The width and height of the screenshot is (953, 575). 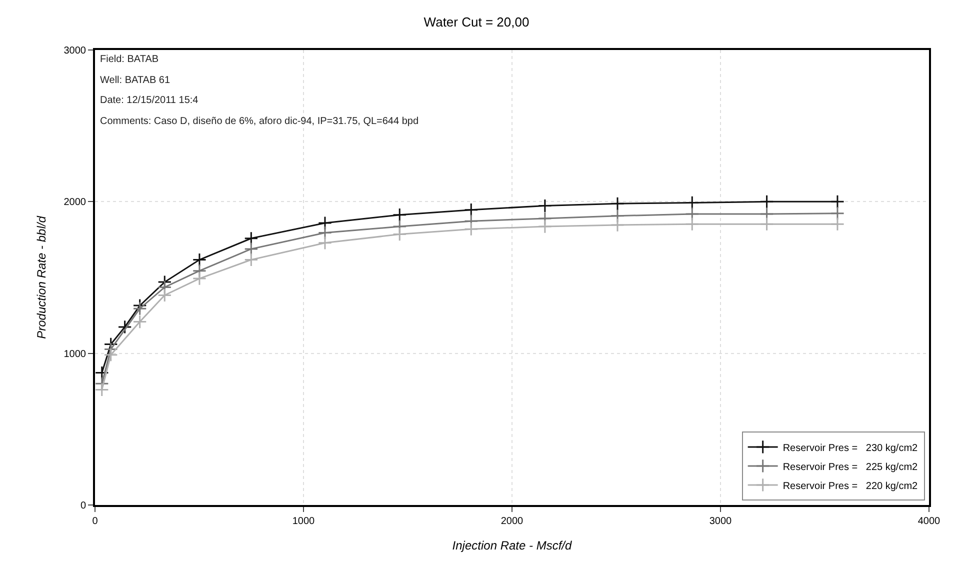 I want to click on legend-label: Reservoir Pres = 230 kg/cm2, so click(x=850, y=448).